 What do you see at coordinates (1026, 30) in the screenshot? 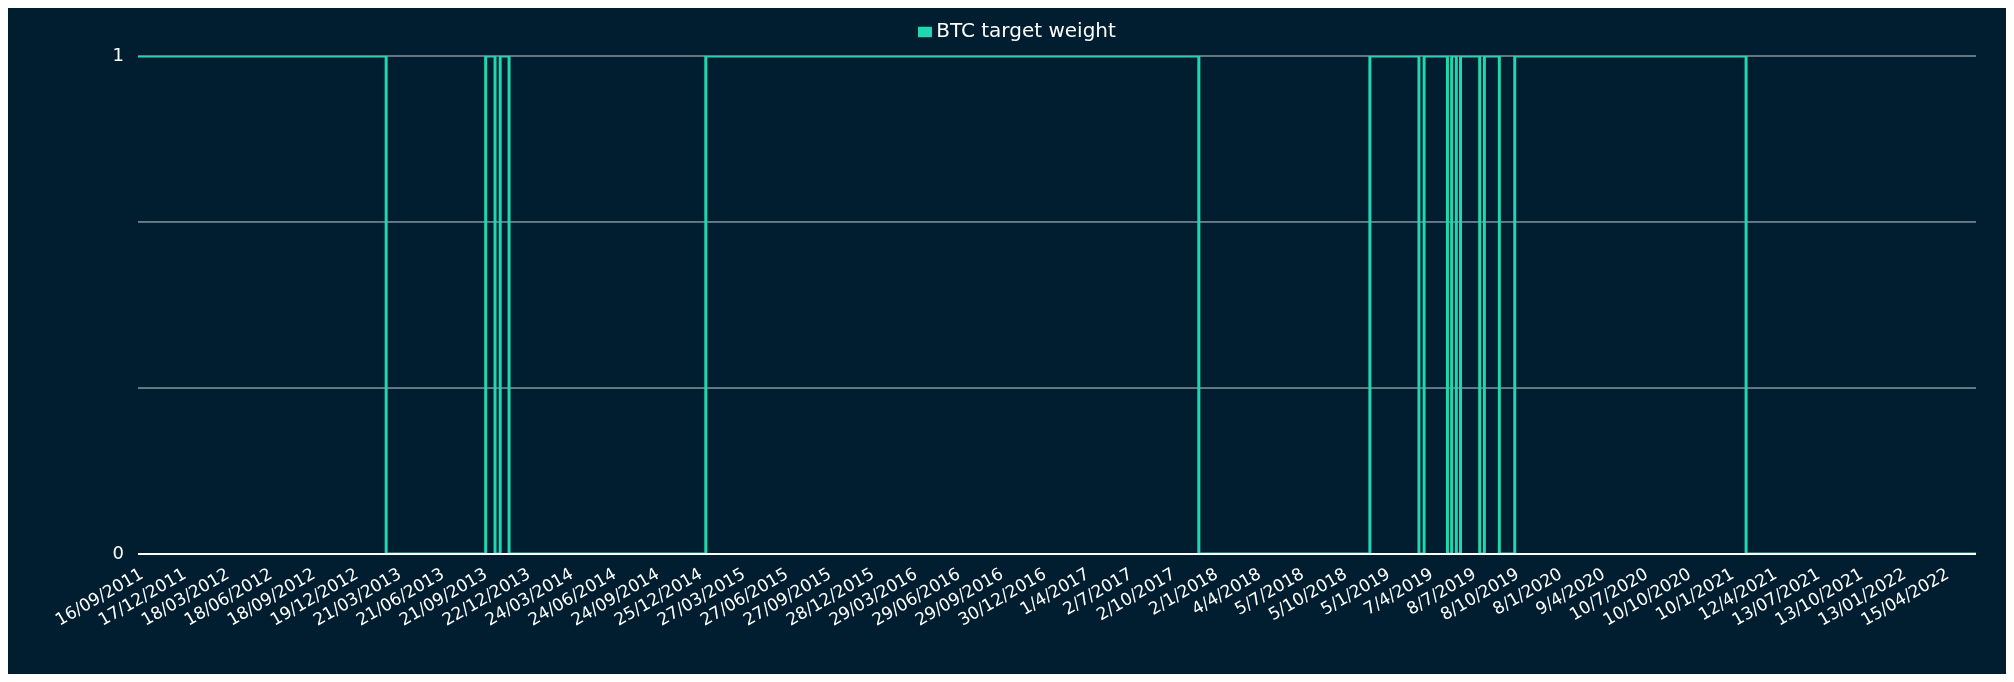
I see `legend-label: BTC target weight` at bounding box center [1026, 30].